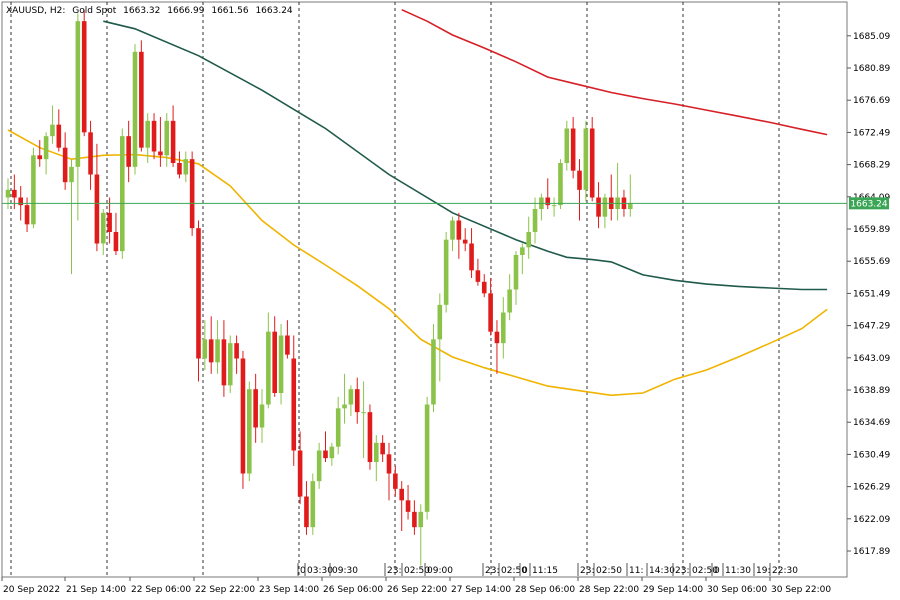  I want to click on y-tick-label: 1655.69, so click(871, 262).